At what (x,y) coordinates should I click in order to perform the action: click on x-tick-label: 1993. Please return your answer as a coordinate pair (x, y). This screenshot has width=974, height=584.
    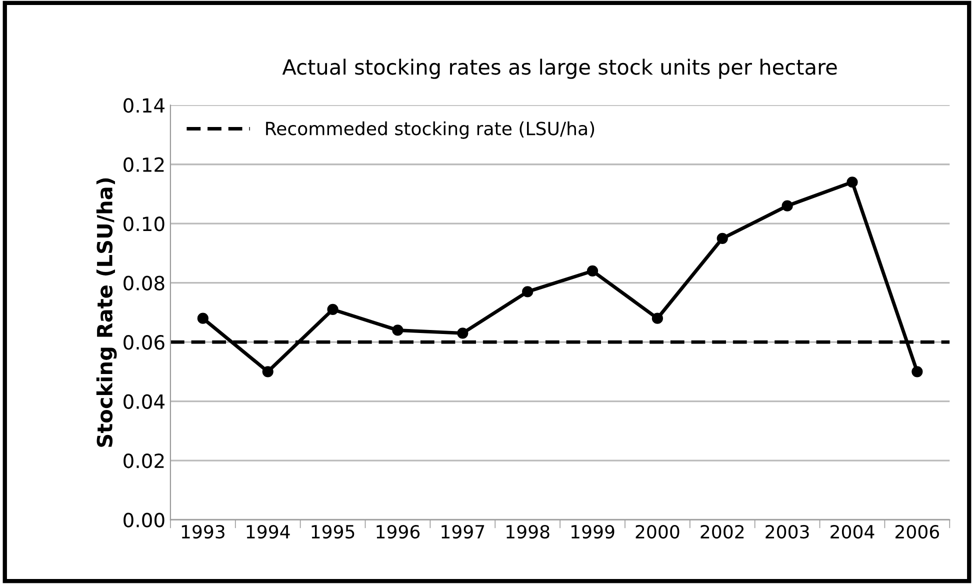
    Looking at the image, I should click on (203, 531).